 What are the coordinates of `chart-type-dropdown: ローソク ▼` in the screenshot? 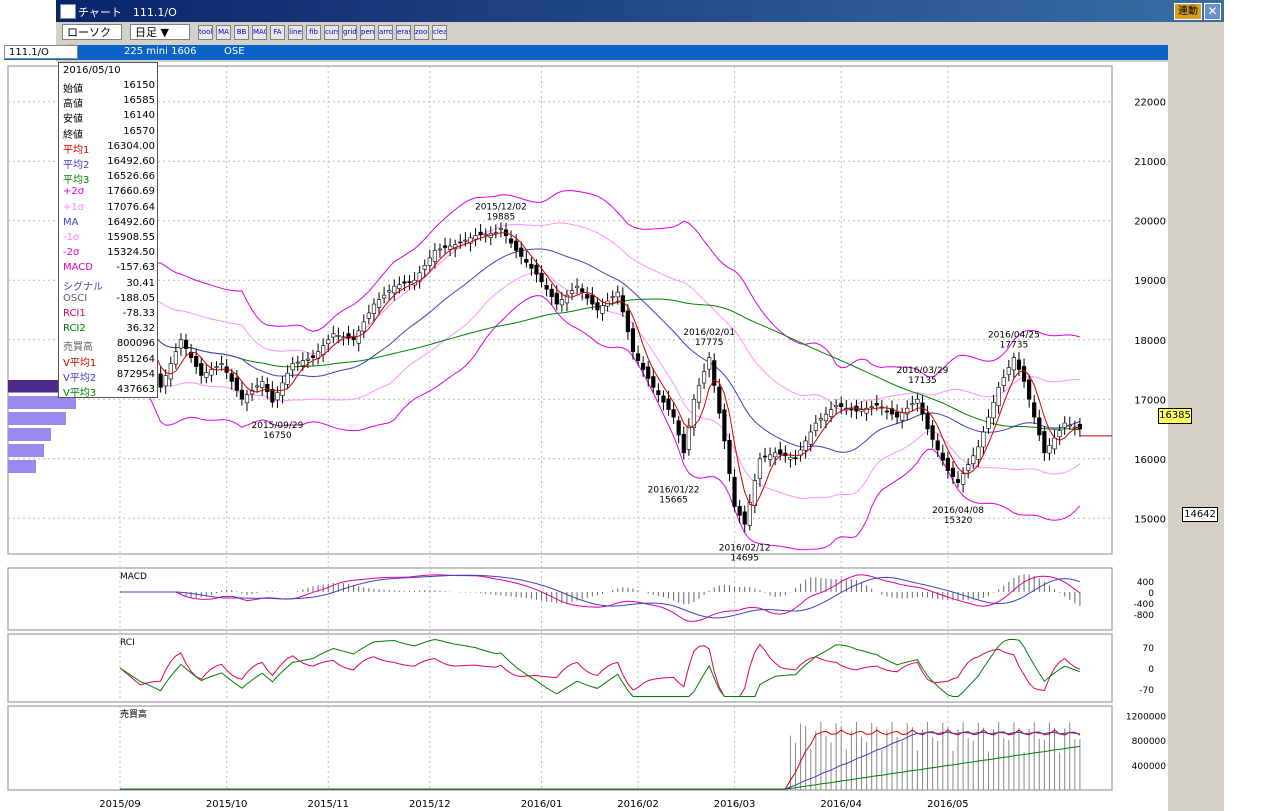 It's located at (92, 39).